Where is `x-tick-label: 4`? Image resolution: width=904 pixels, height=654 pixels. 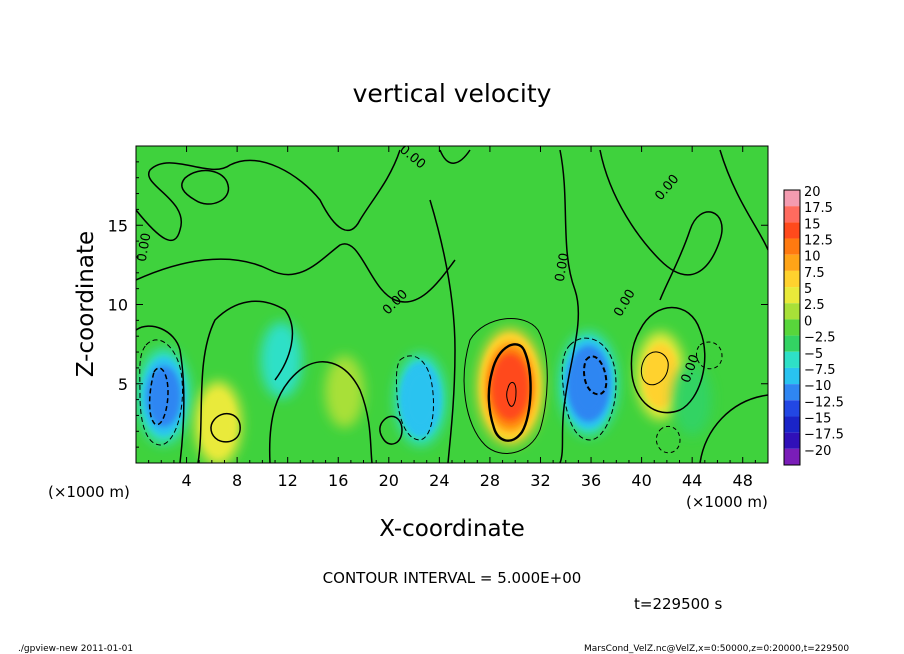 x-tick-label: 4 is located at coordinates (186, 480).